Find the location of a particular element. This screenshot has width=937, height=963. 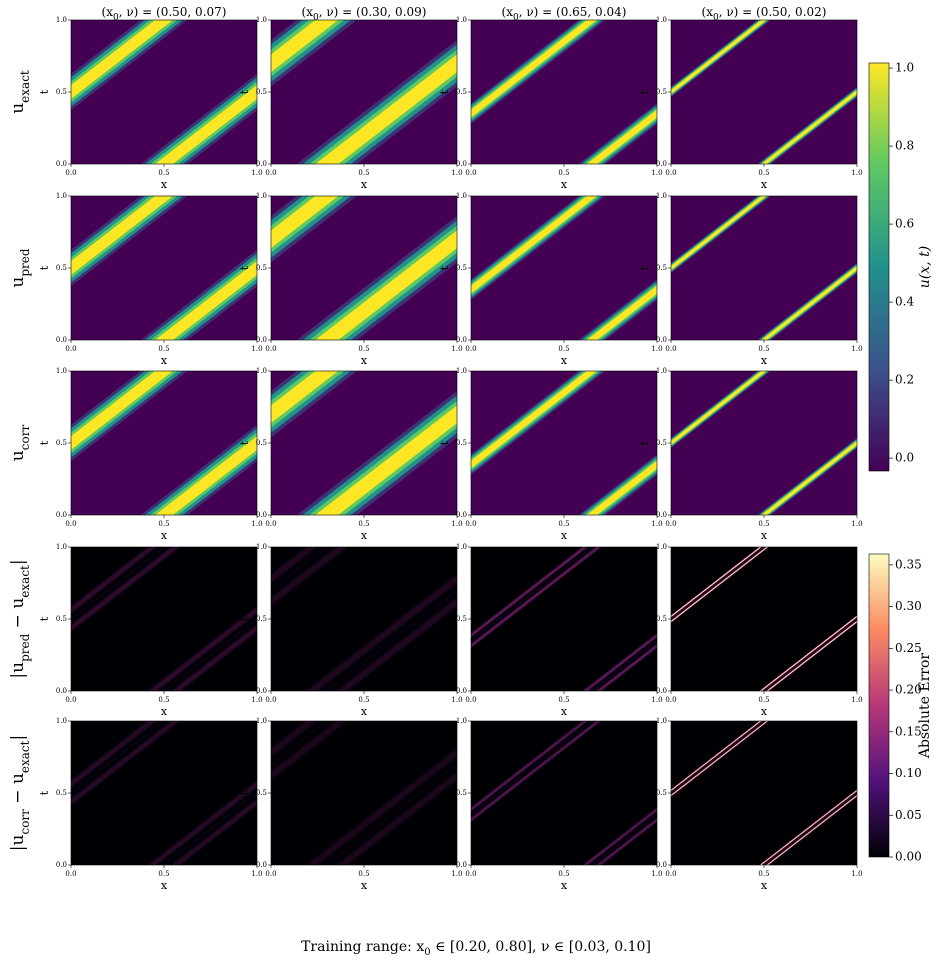

colorbar-tick-label: 0.2 is located at coordinates (904, 380).